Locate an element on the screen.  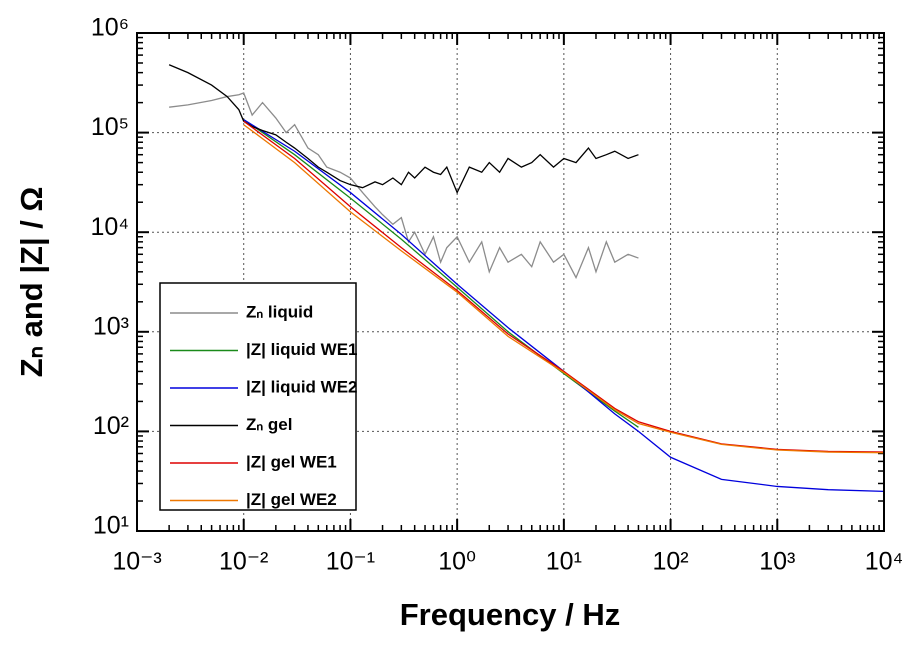
y-tick-label: 10⁴ is located at coordinates (109, 227).